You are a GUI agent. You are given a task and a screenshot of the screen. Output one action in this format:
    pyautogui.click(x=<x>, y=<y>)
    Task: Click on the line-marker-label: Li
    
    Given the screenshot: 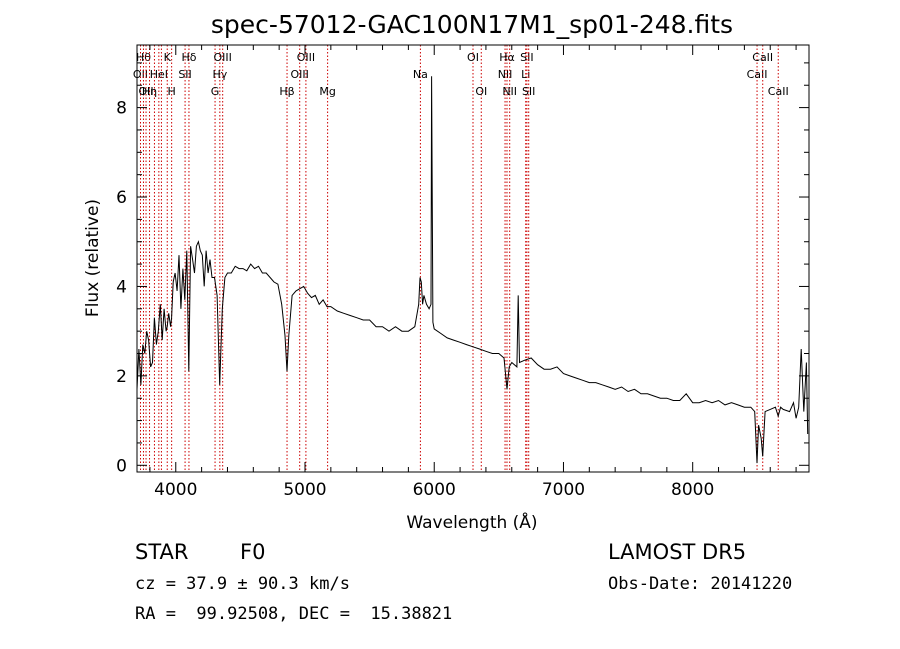 What is the action you would take?
    pyautogui.click(x=525, y=74)
    